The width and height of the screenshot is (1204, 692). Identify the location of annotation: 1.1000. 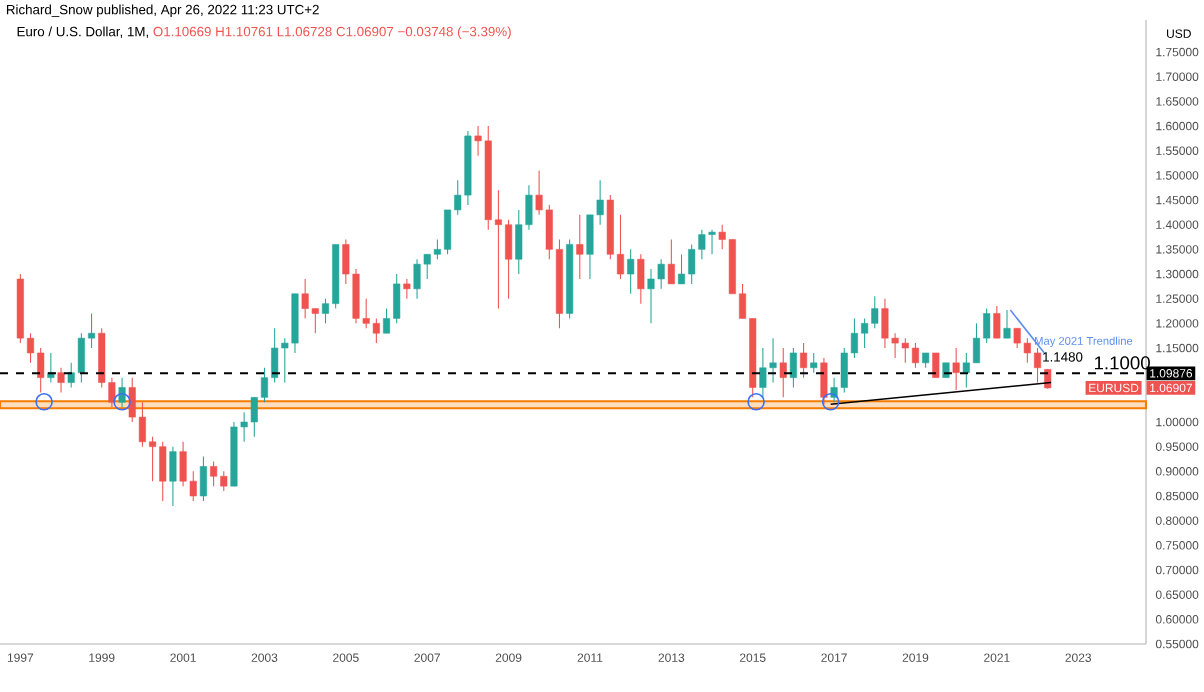
(1122, 363).